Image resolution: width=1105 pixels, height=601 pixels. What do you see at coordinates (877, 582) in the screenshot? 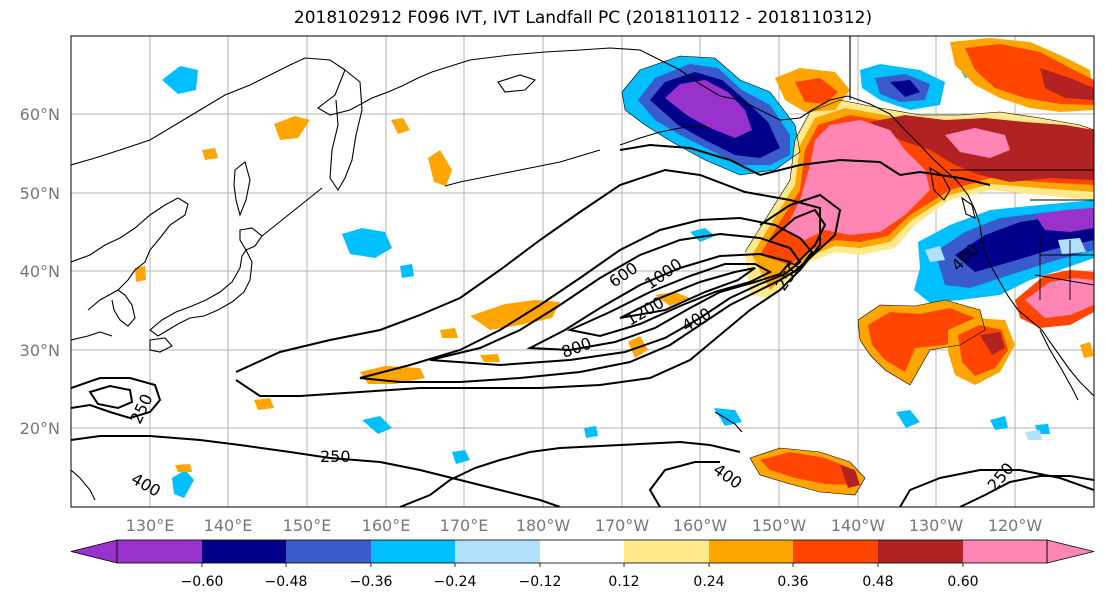
I see `colorbar-tick-label: 0.48` at bounding box center [877, 582].